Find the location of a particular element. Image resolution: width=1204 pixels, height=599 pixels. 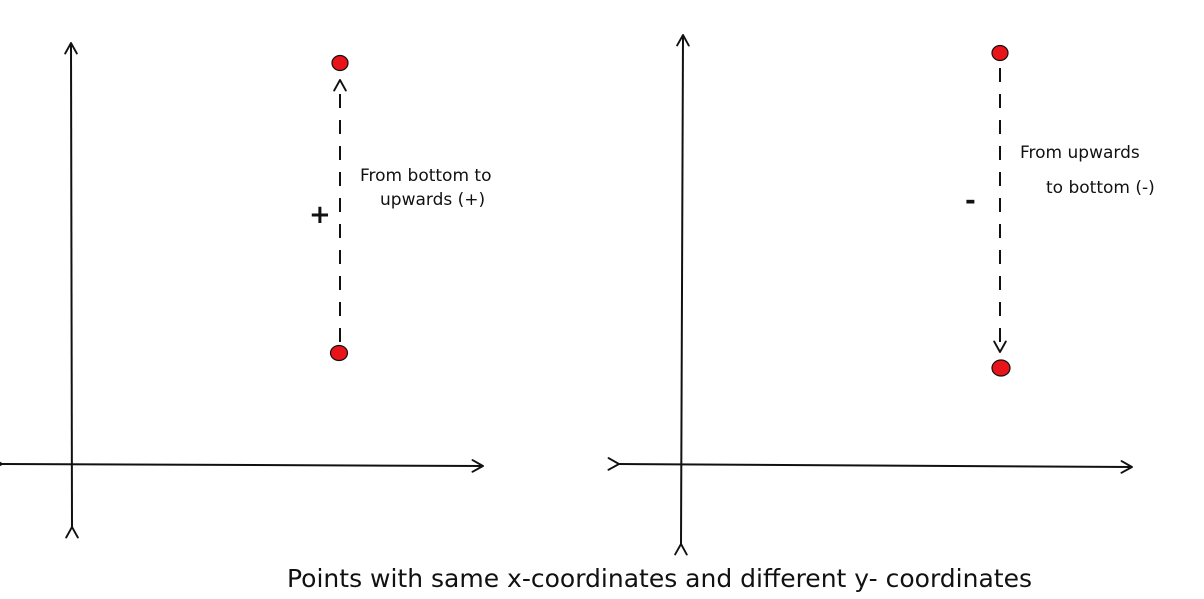

left-sign: + is located at coordinates (320, 215).